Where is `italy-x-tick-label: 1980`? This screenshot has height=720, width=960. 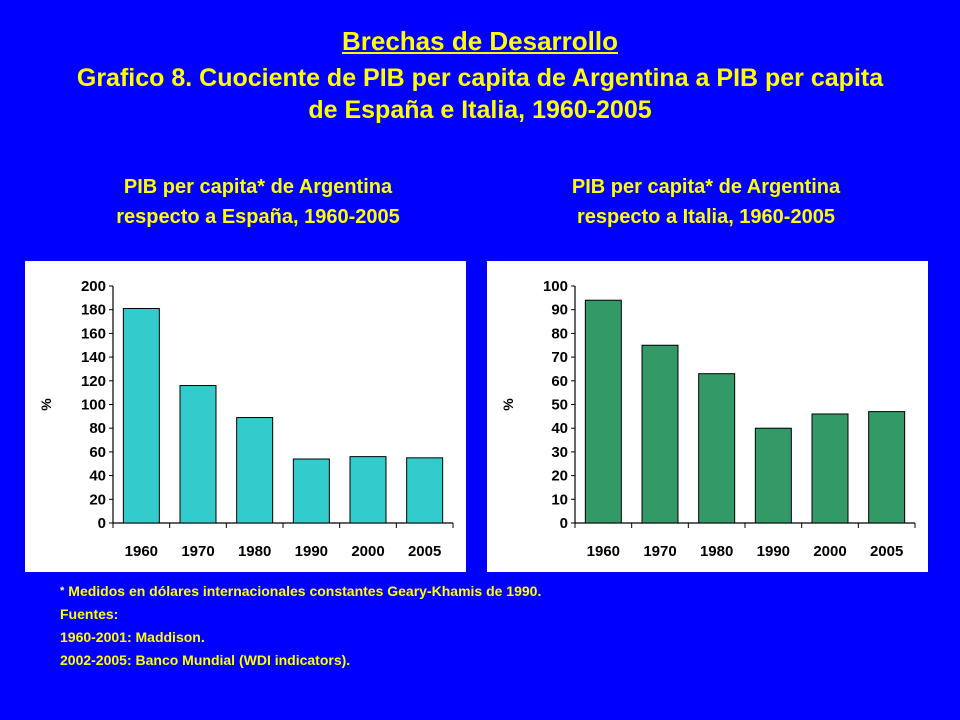 italy-x-tick-label: 1980 is located at coordinates (716, 551).